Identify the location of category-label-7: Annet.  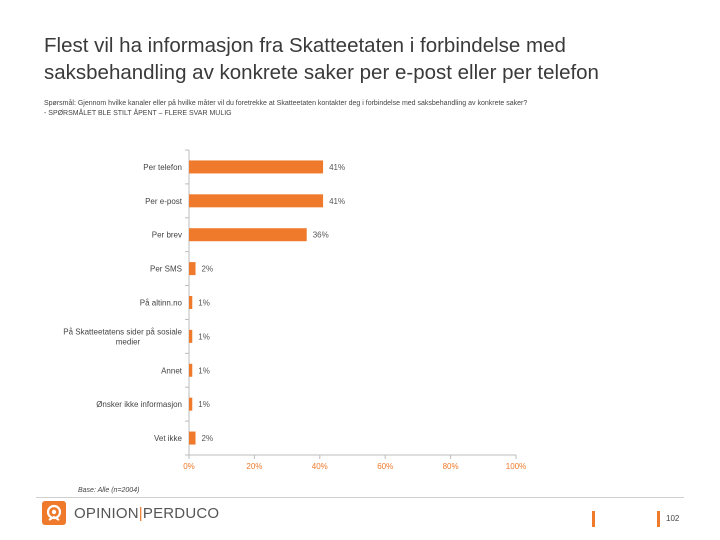
(172, 370).